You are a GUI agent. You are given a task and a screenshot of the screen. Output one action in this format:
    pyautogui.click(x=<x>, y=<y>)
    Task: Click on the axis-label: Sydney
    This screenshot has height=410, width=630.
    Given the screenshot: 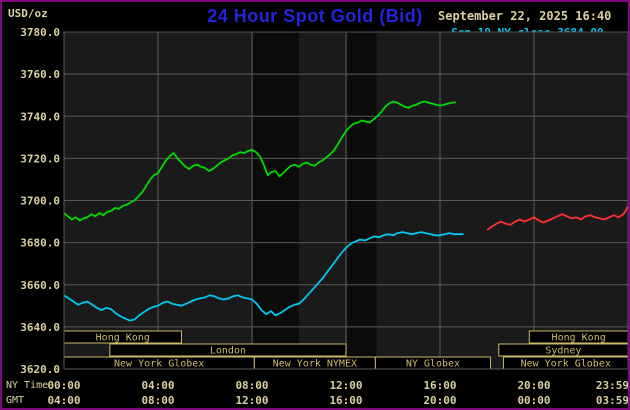 What is the action you would take?
    pyautogui.click(x=563, y=351)
    